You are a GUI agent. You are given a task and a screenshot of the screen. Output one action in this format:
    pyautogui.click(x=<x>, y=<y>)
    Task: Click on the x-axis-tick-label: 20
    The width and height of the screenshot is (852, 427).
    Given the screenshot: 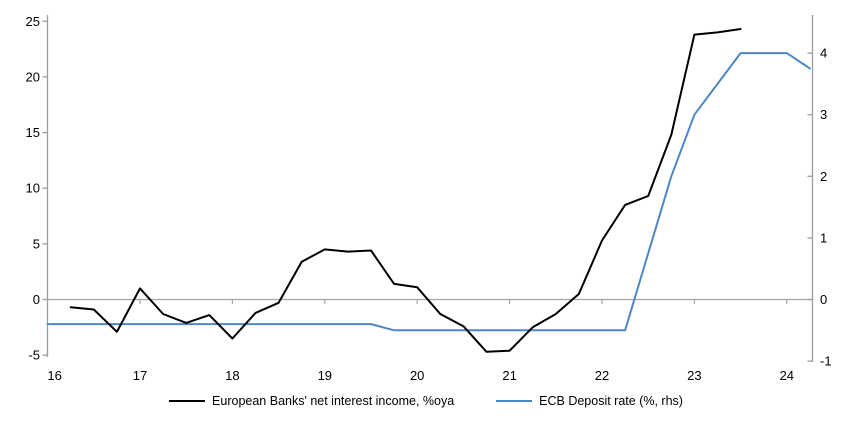 What is the action you would take?
    pyautogui.click(x=417, y=375)
    